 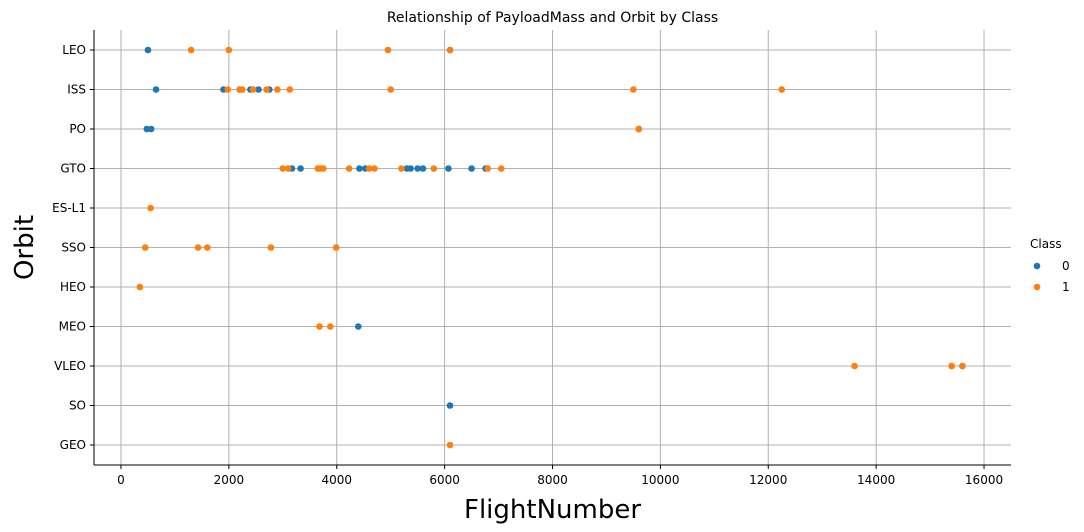 What do you see at coordinates (77, 406) in the screenshot?
I see `y-tick-label: SO` at bounding box center [77, 406].